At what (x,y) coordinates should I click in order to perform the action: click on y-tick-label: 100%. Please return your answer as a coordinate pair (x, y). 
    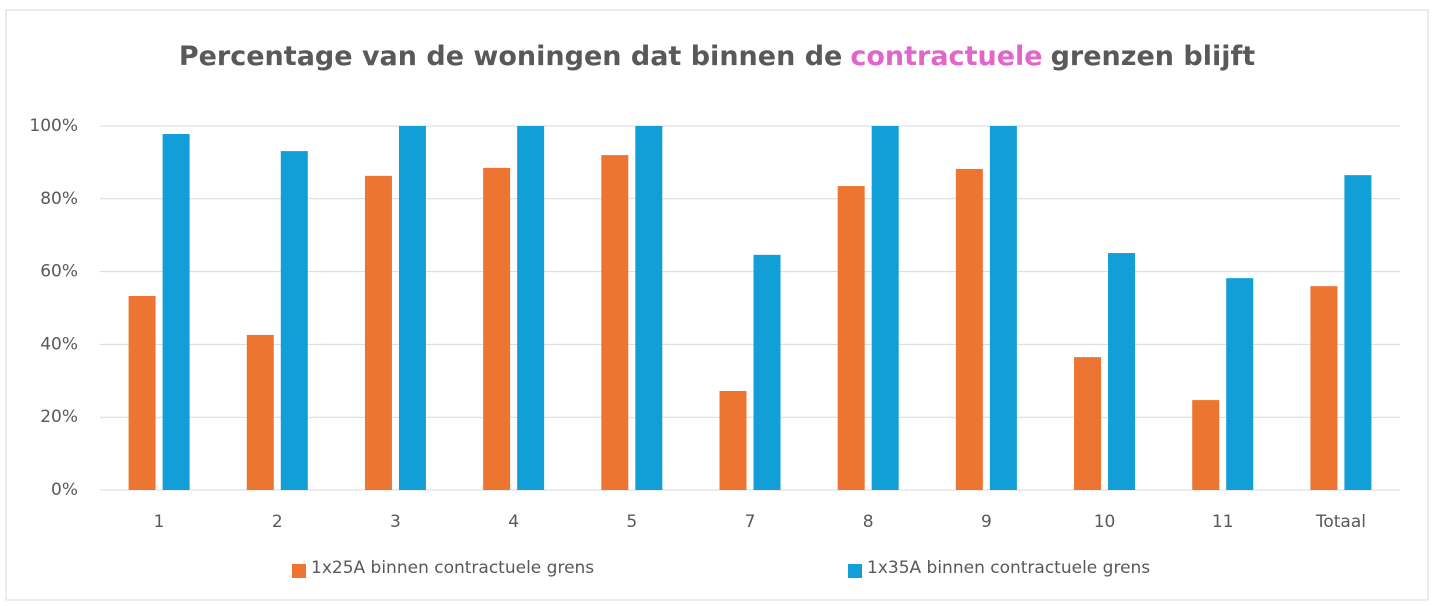
    Looking at the image, I should click on (53, 126).